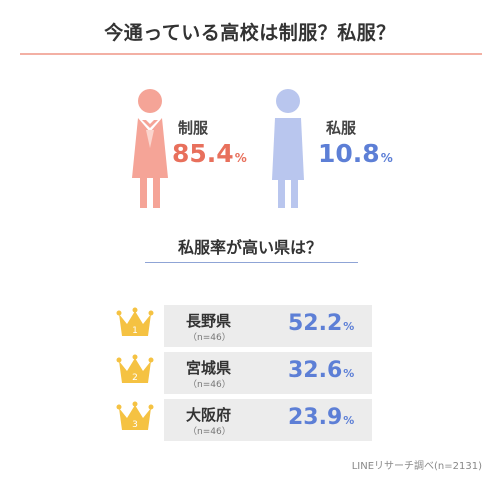  I want to click on rank-3-prefecture: 大阪府, so click(209, 415).